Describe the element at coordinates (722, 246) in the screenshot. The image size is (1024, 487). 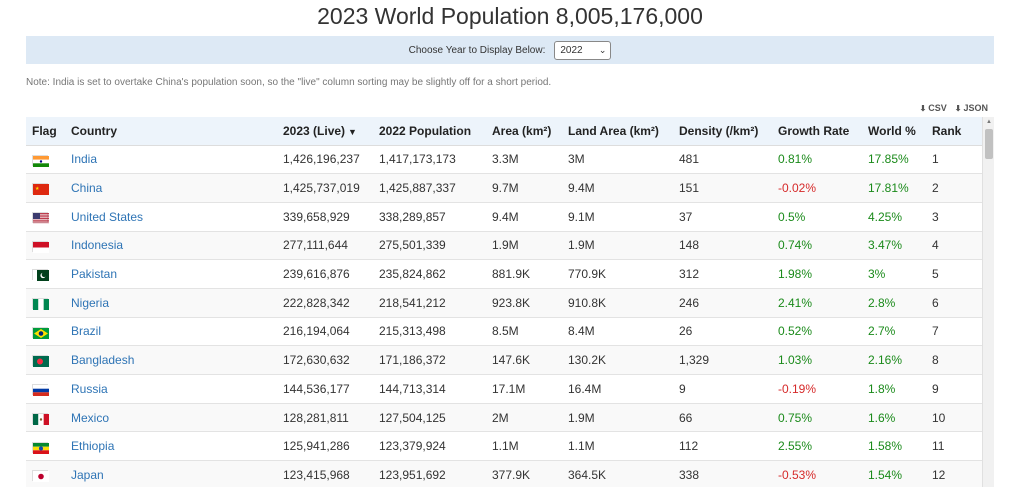
I see `density-cell: 148` at that location.